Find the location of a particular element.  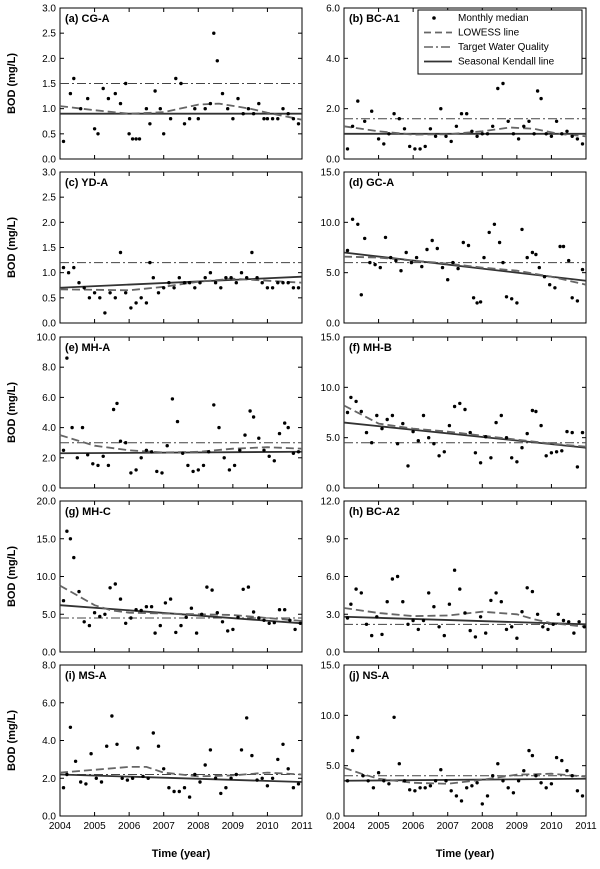

panel-i-kendall-line is located at coordinates (181, 778).